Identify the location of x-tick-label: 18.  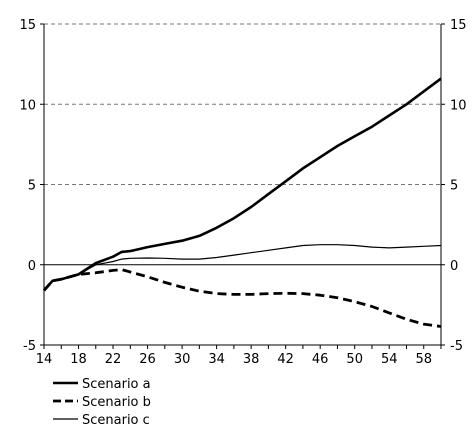
(78, 359).